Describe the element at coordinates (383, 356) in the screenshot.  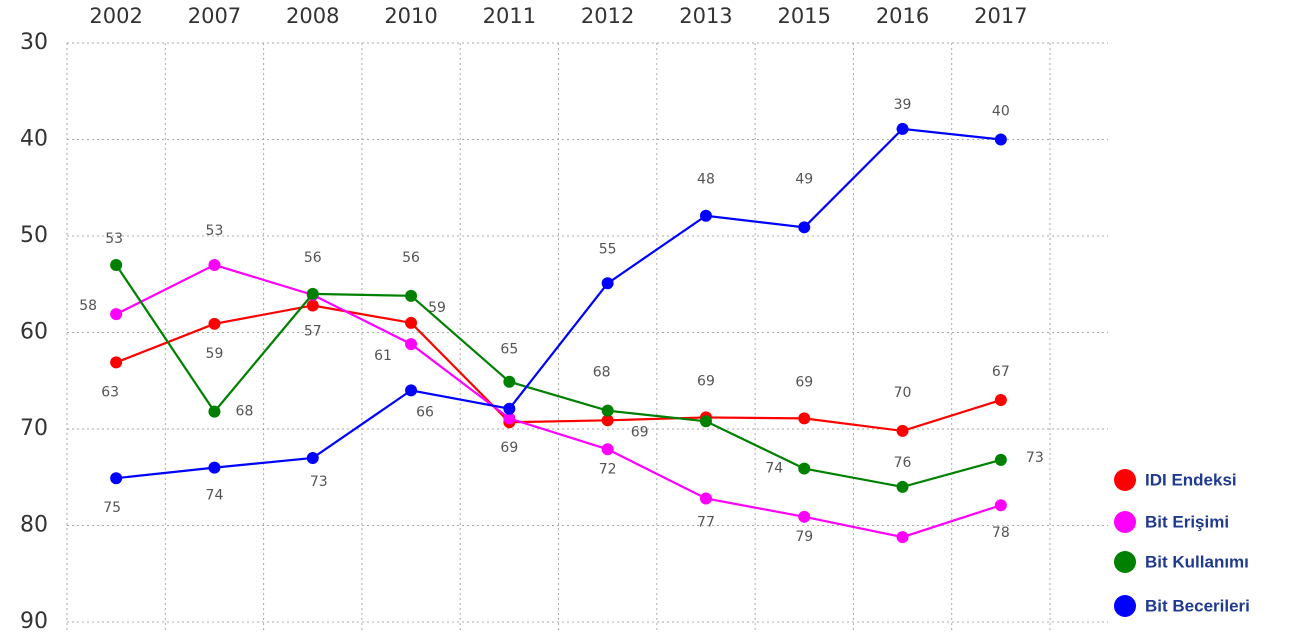
I see `data-label: 61` at that location.